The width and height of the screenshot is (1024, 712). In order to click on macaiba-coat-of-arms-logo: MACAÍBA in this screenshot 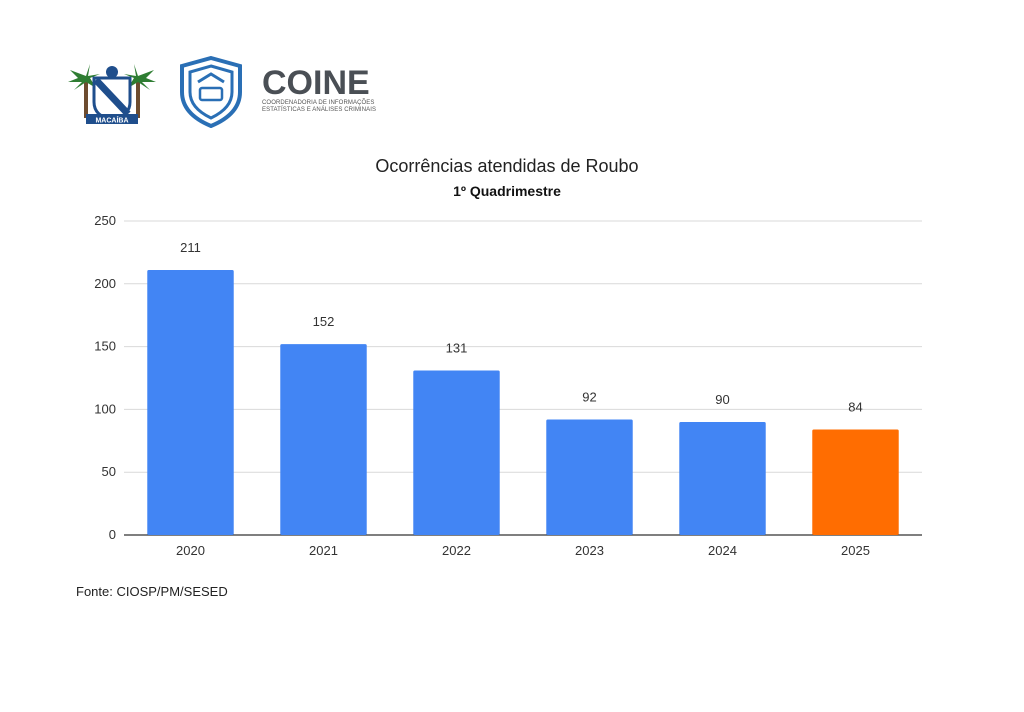, I will do `click(112, 94)`.